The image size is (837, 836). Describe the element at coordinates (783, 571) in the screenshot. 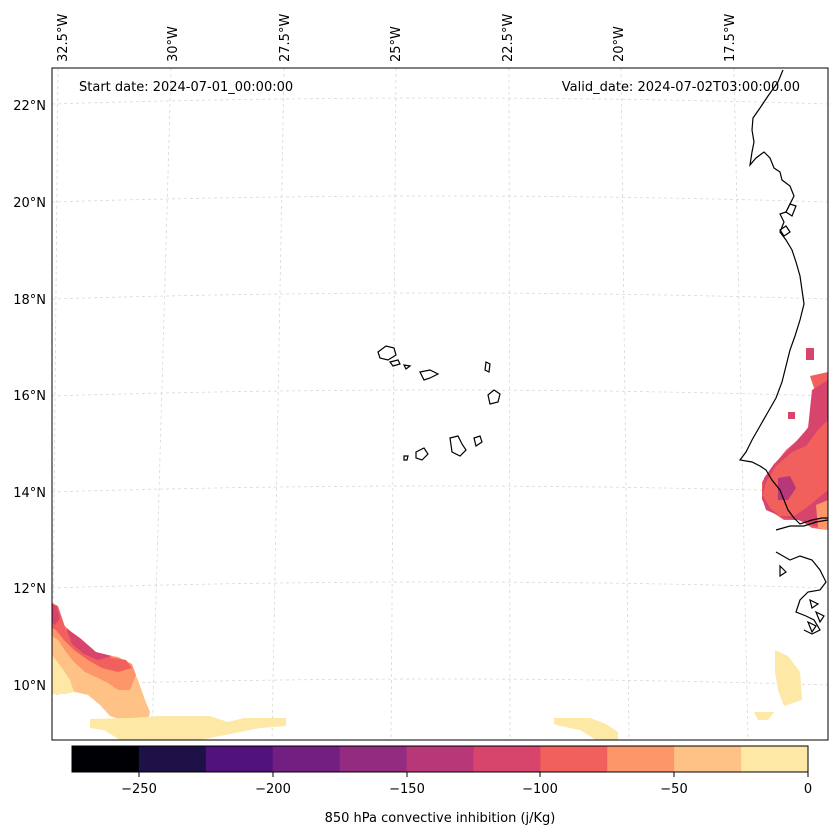

I see `coastline-islet-a` at that location.